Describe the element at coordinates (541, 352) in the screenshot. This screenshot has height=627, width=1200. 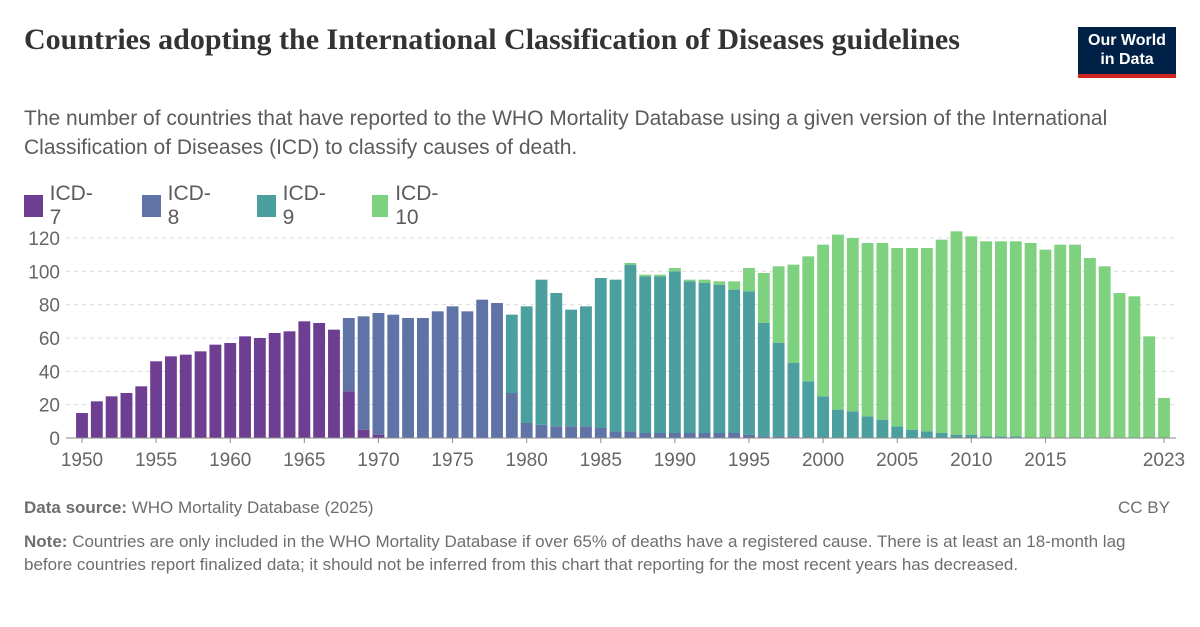
I see `bar-icd-9-1981` at that location.